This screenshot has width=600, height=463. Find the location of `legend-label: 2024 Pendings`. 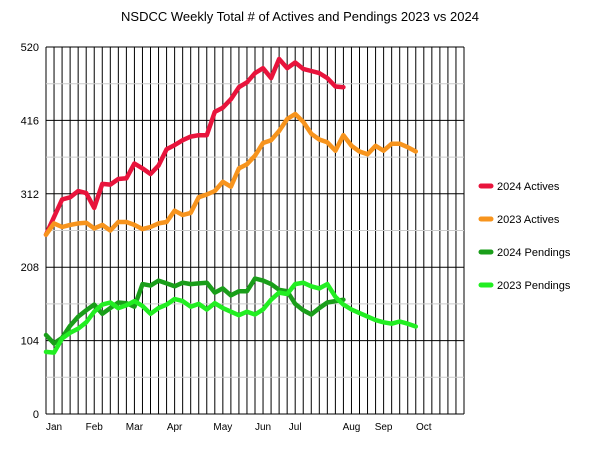

legend-label: 2024 Pendings is located at coordinates (534, 253).